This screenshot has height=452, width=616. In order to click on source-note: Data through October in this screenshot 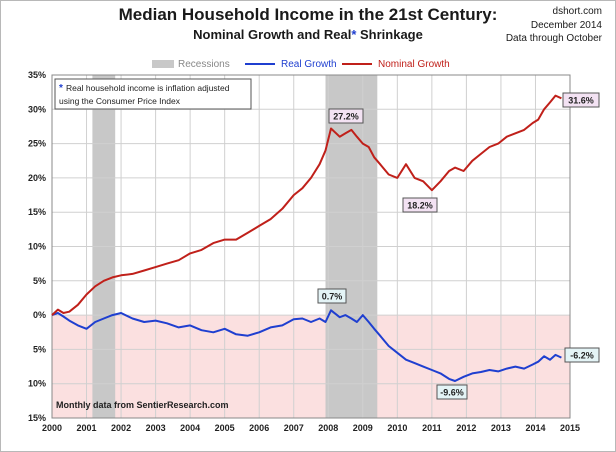, I will do `click(553, 38)`.